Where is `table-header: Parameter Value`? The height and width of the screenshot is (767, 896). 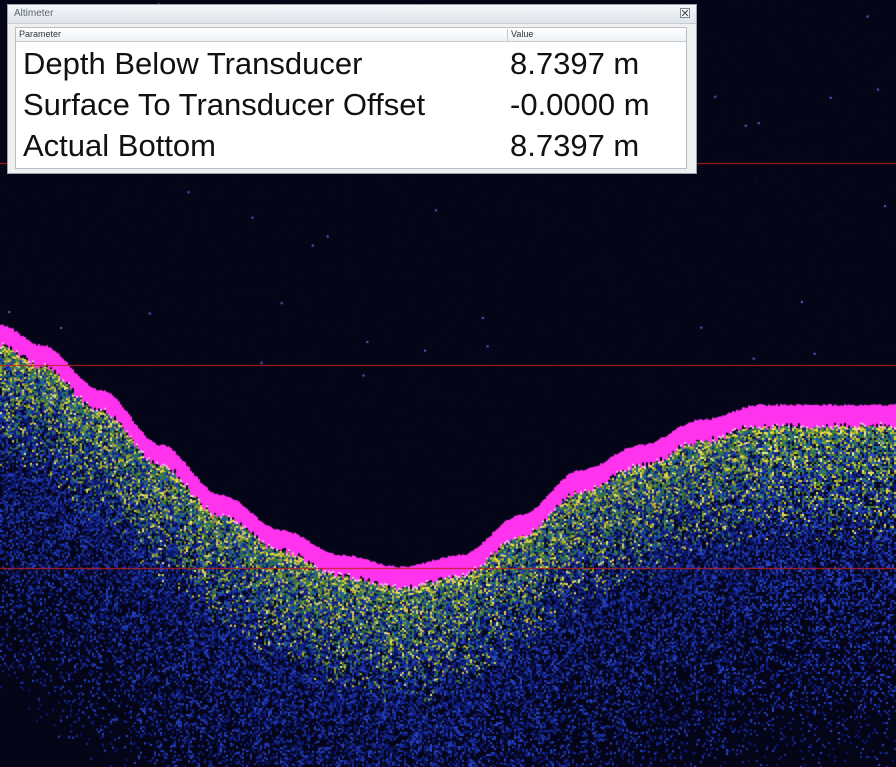 table-header: Parameter Value is located at coordinates (351, 35).